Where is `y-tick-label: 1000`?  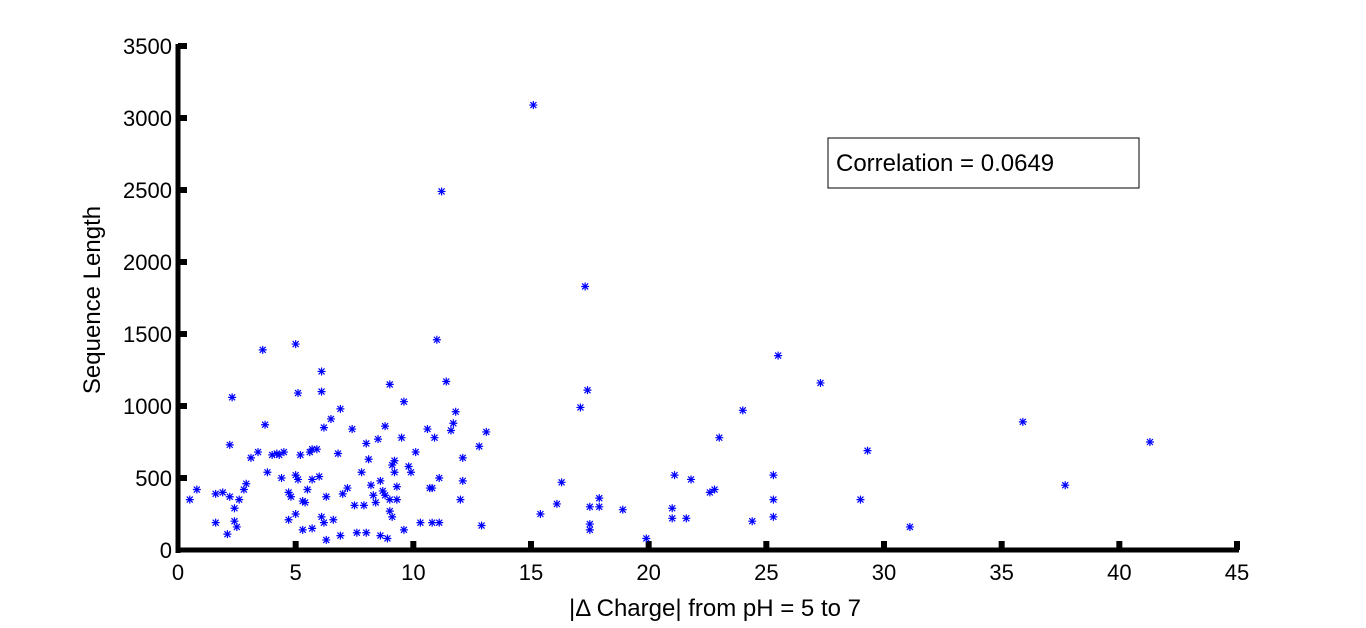
y-tick-label: 1000 is located at coordinates (147, 406).